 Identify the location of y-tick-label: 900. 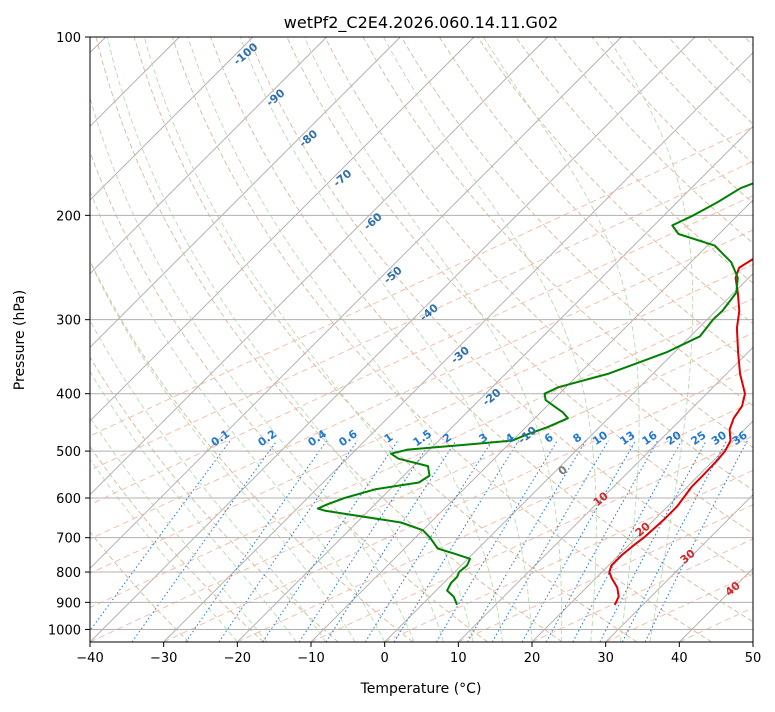
(68, 603).